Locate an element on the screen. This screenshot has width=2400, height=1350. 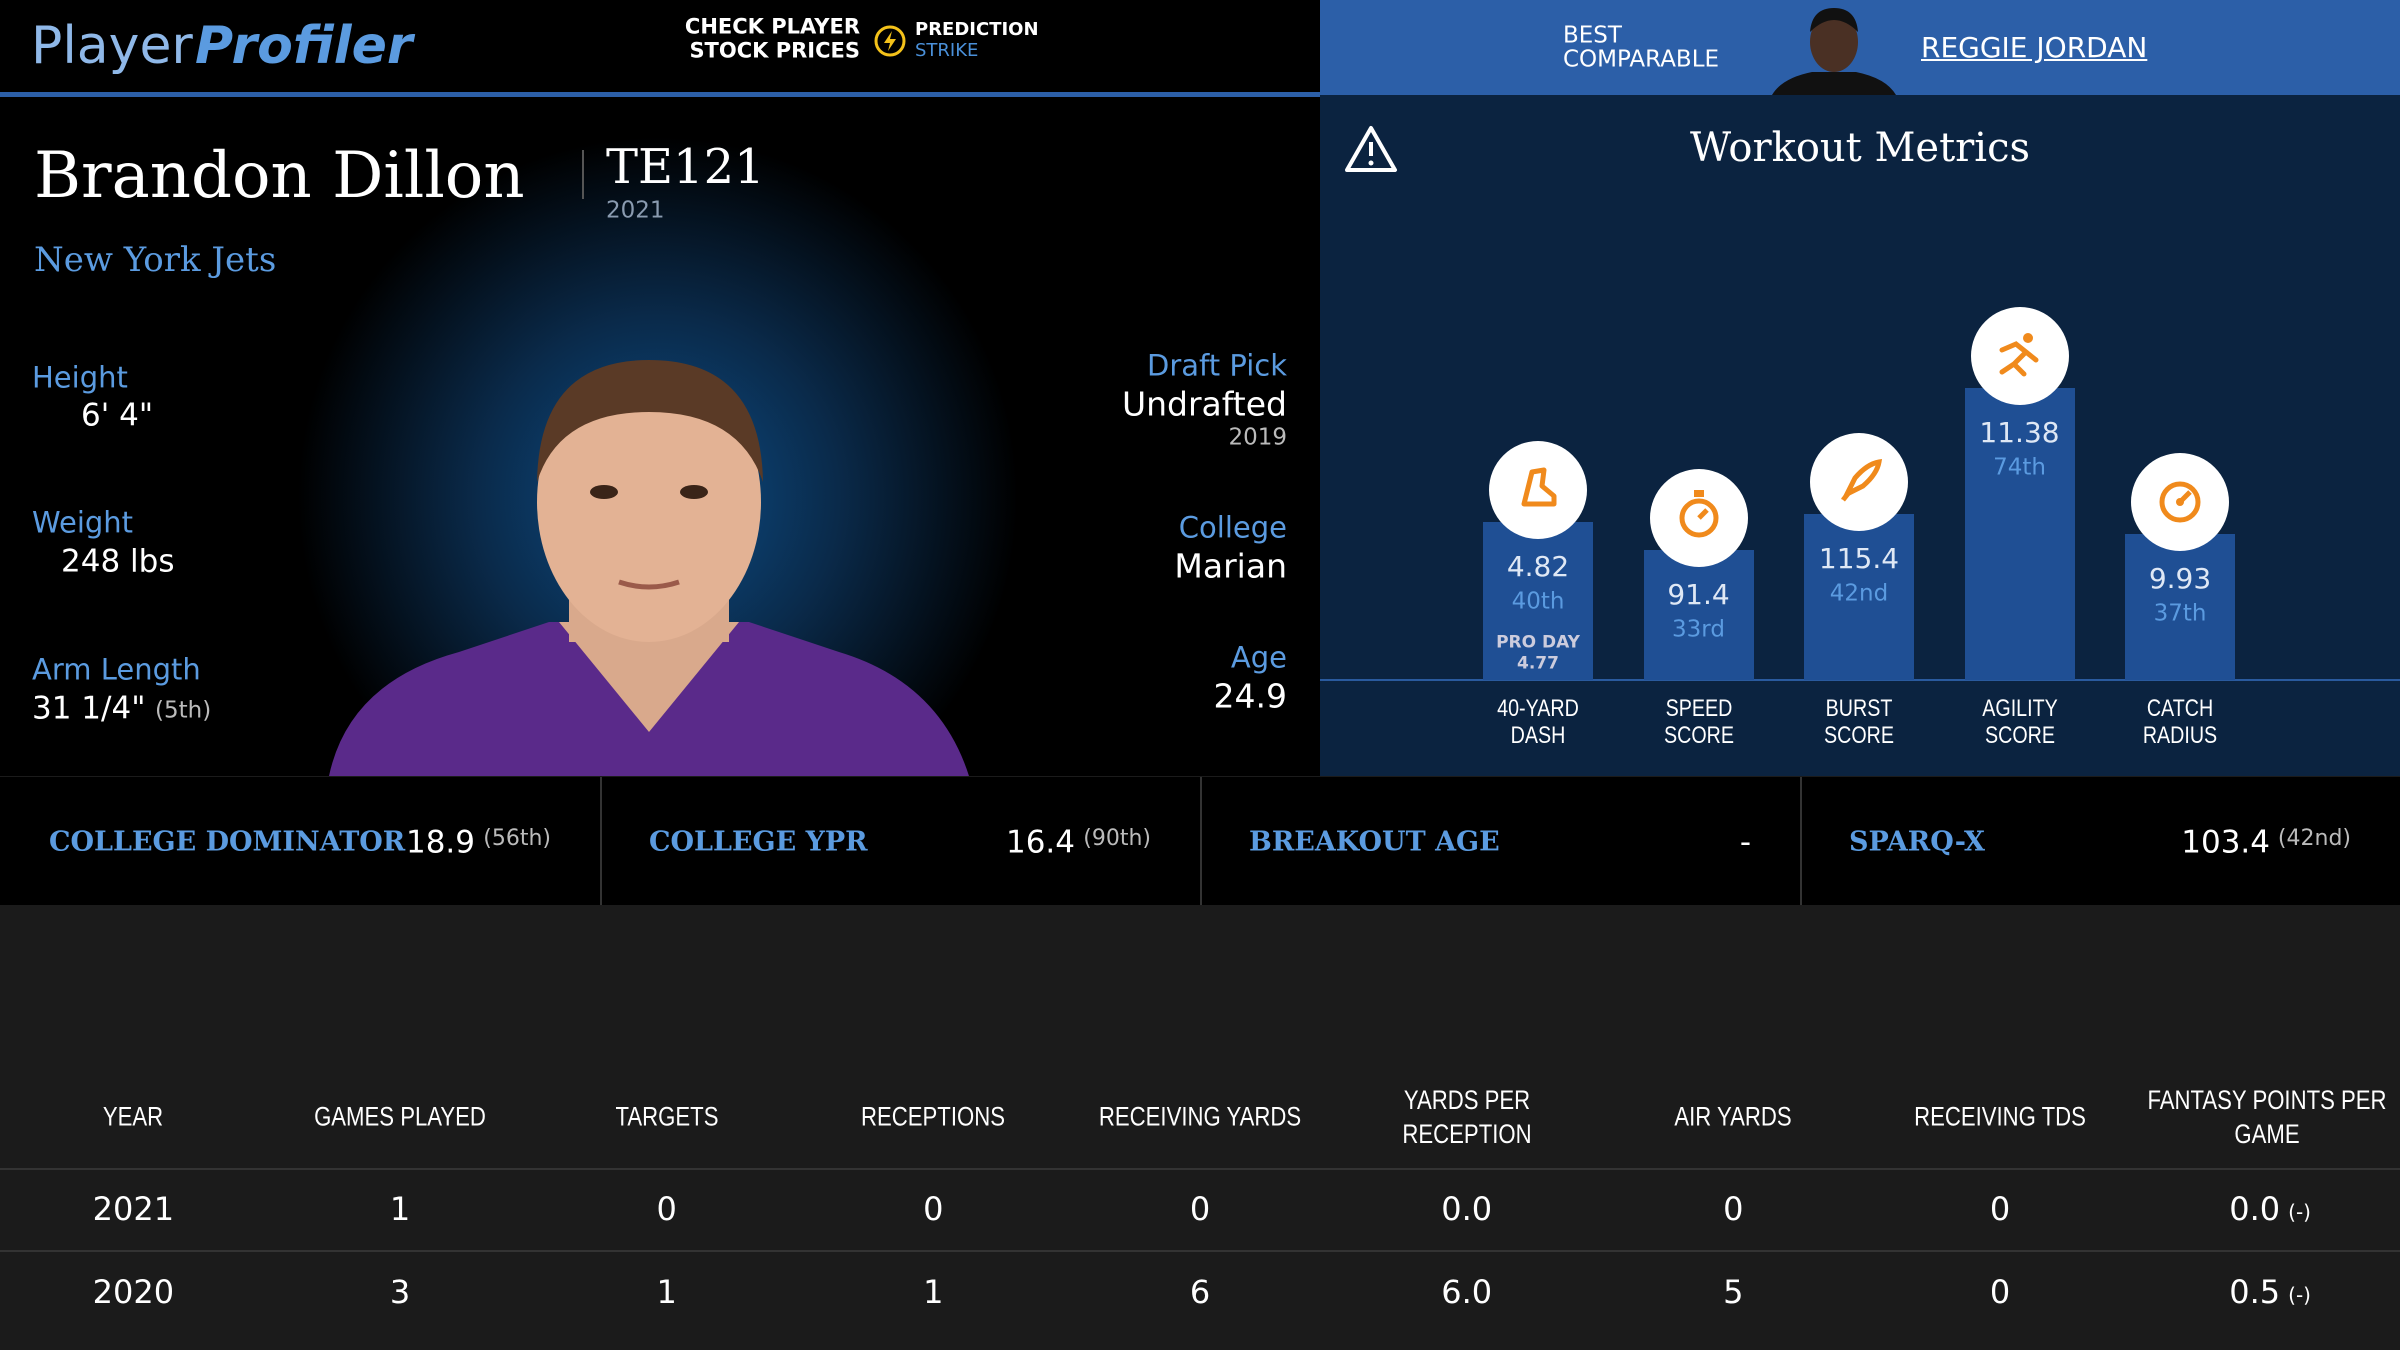
bio-value: Marian is located at coordinates (1230, 566).